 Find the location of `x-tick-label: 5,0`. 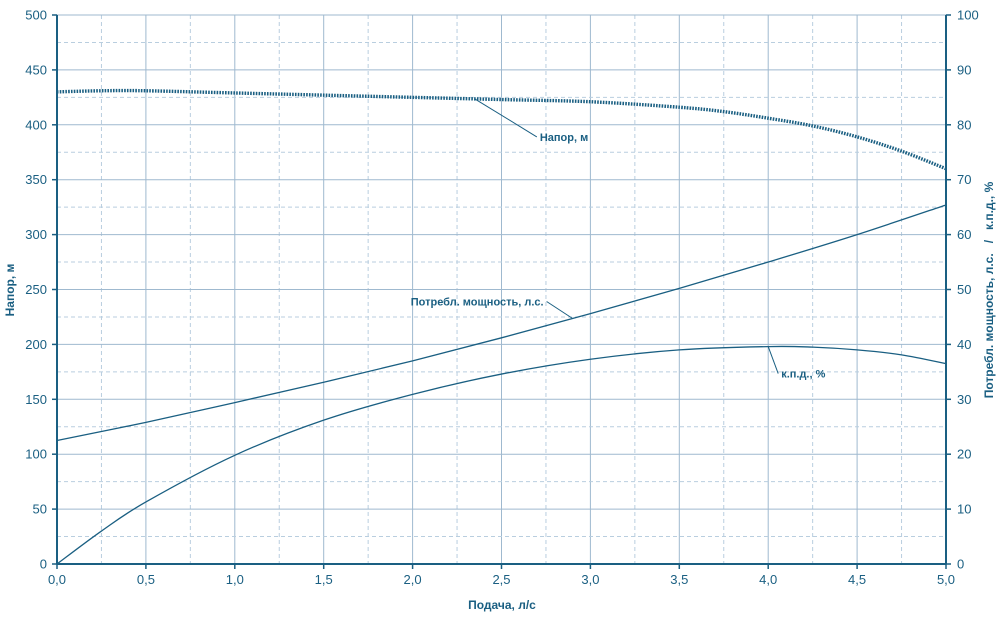

x-tick-label: 5,0 is located at coordinates (946, 579).